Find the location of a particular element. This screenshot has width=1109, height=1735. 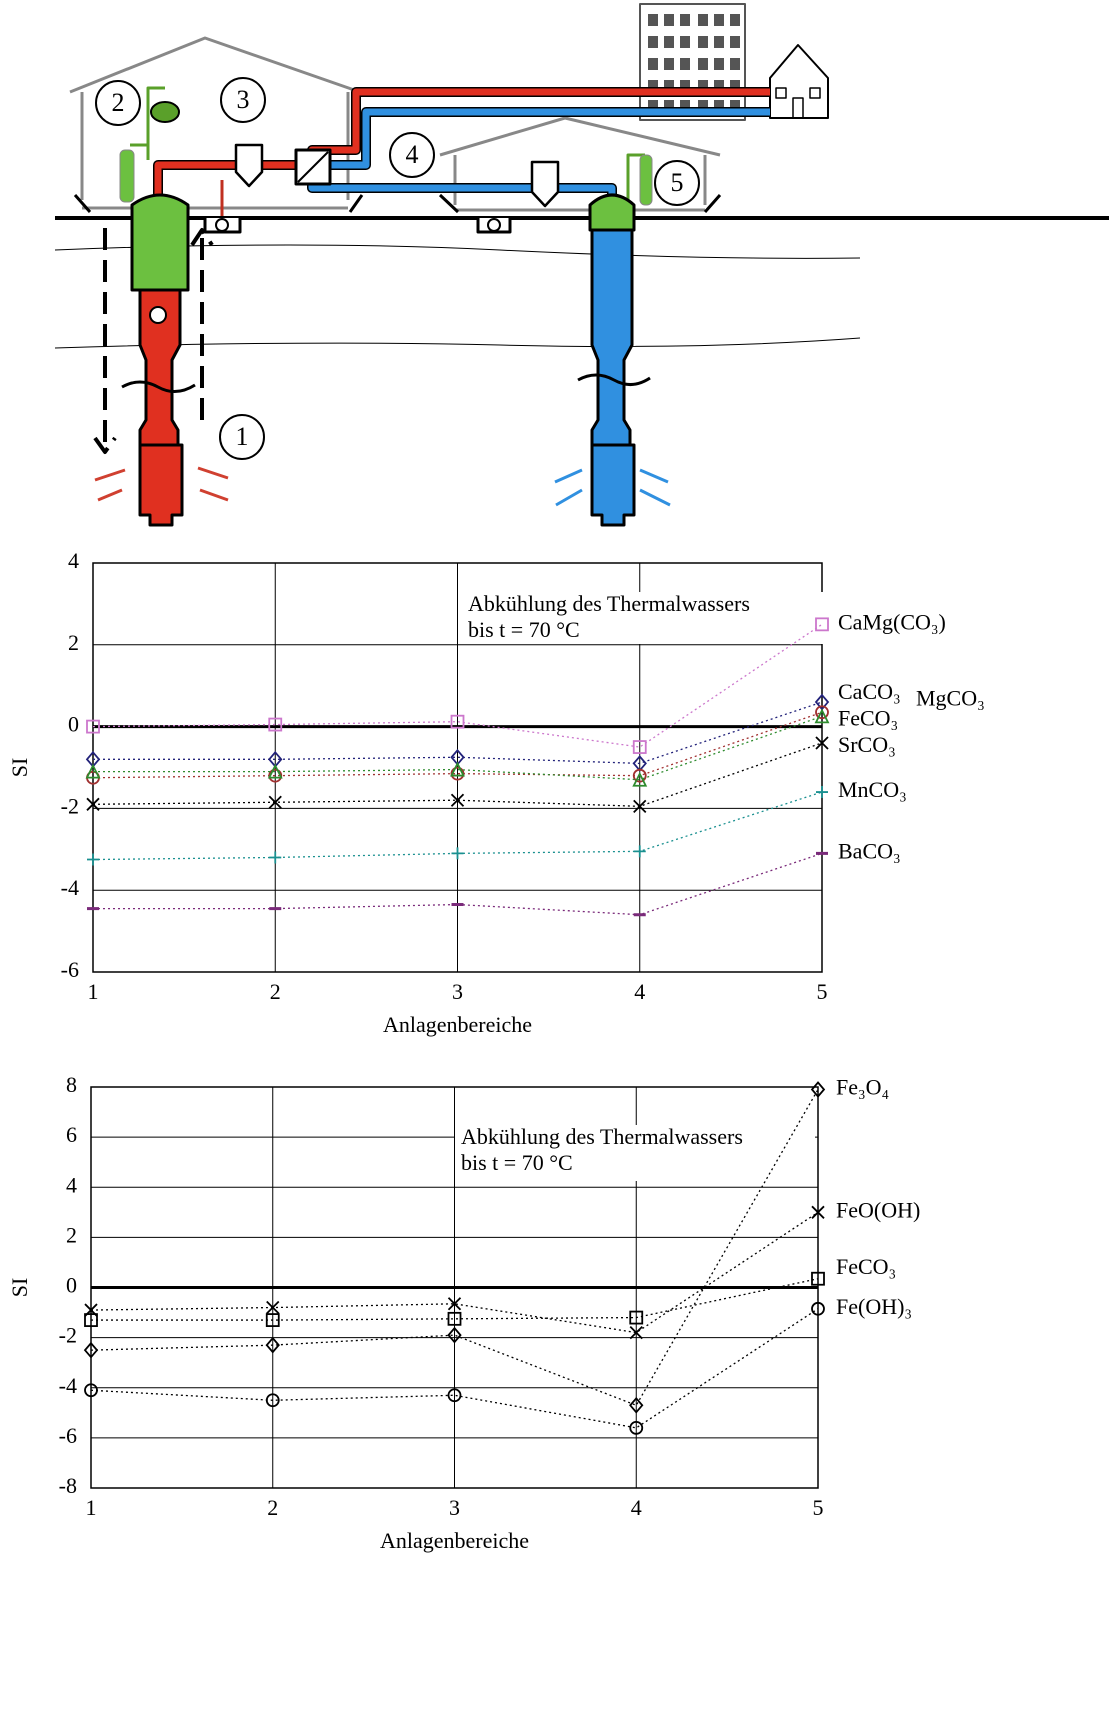

y-tick-label: -6 is located at coordinates (70, 969).